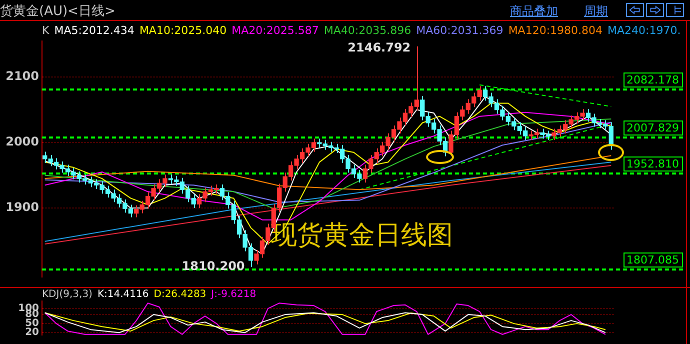 Image resolution: width=690 pixels, height=344 pixels. What do you see at coordinates (180, 294) in the screenshot?
I see `text: D:26.4283` at bounding box center [180, 294].